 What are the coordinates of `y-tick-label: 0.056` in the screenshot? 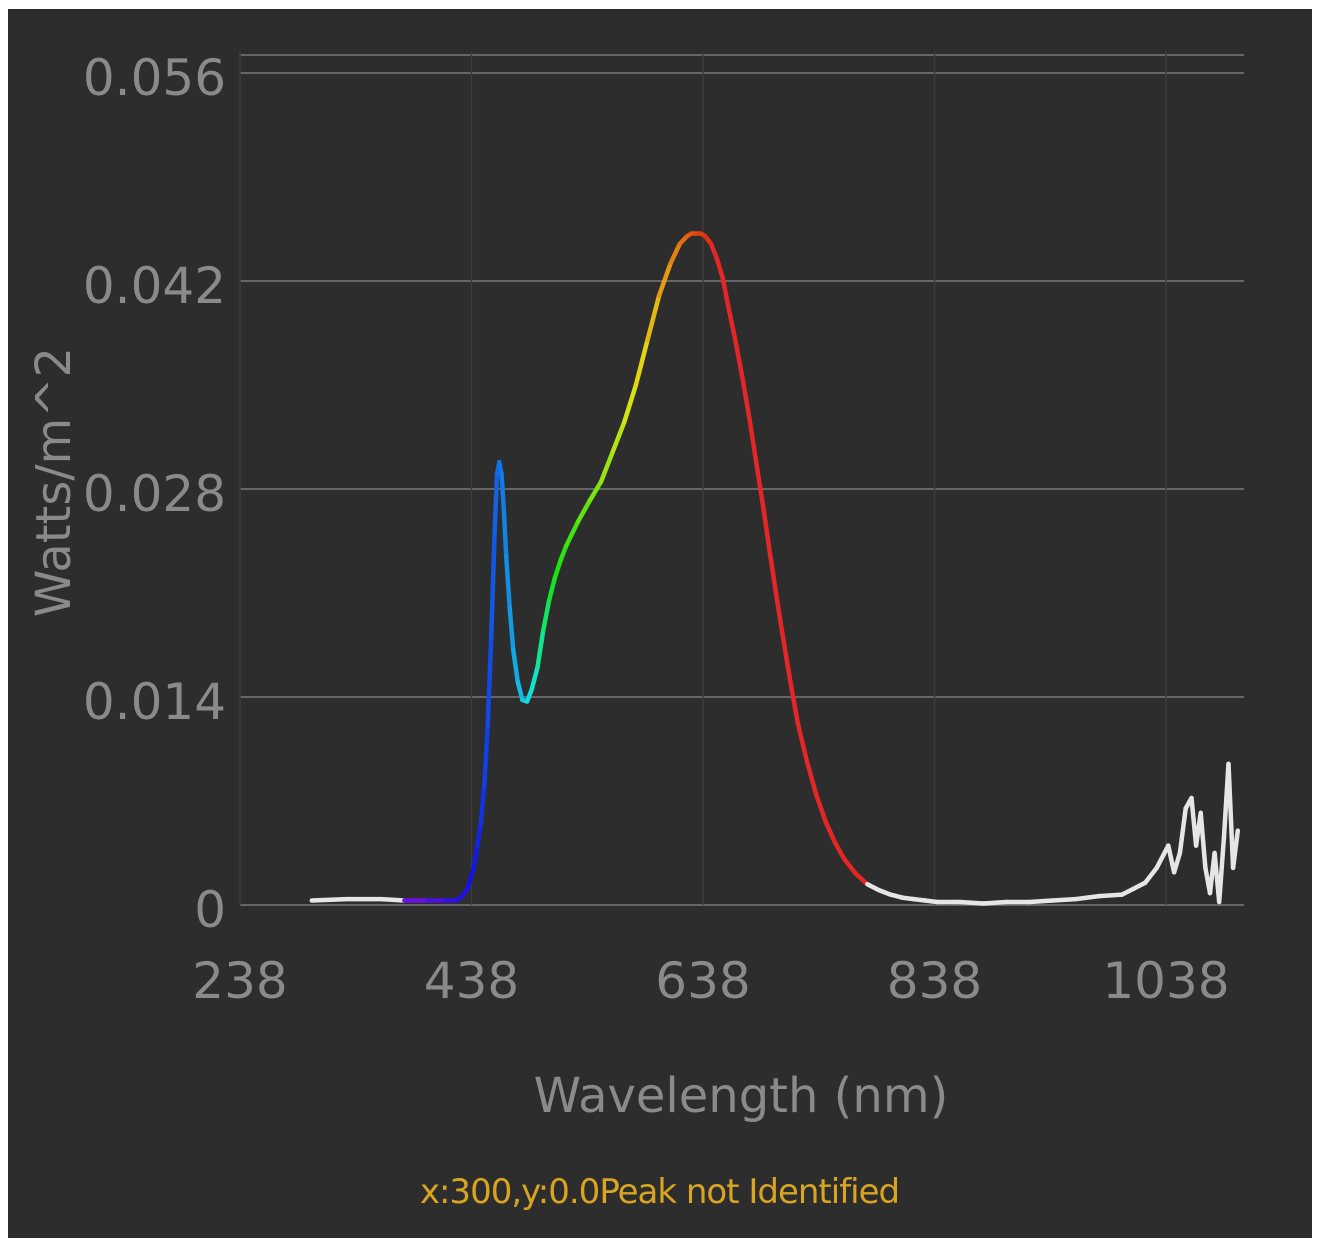 It's located at (154, 78).